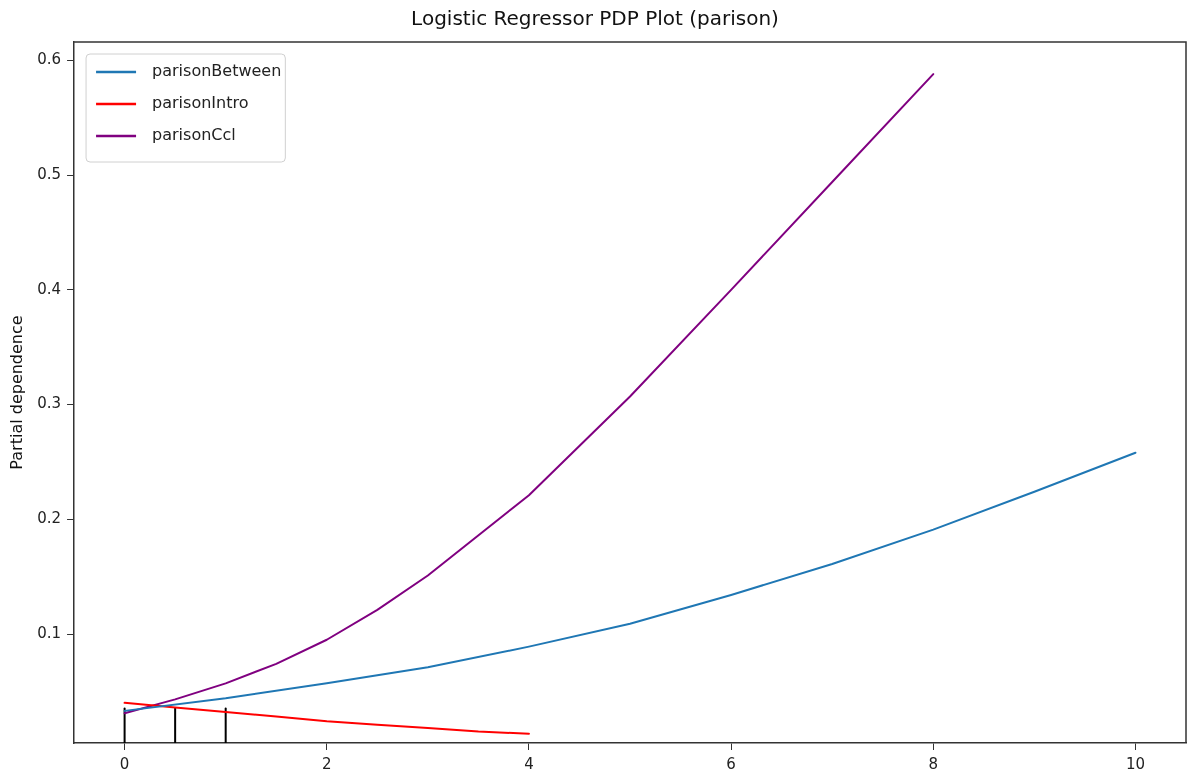  Describe the element at coordinates (16, 392) in the screenshot. I see `y-axis-title: Partial dependence` at that location.